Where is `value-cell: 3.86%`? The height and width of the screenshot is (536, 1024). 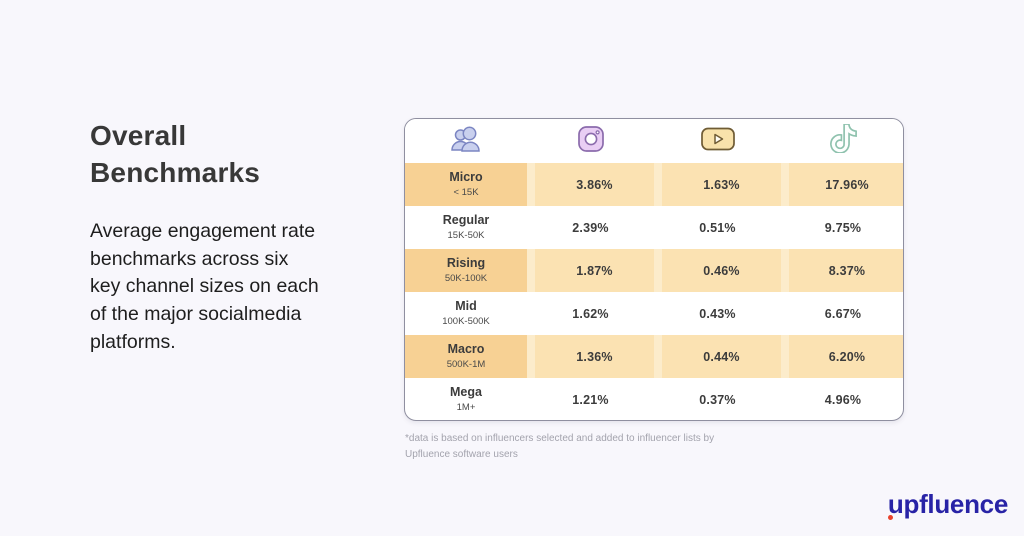 value-cell: 3.86% is located at coordinates (590, 184).